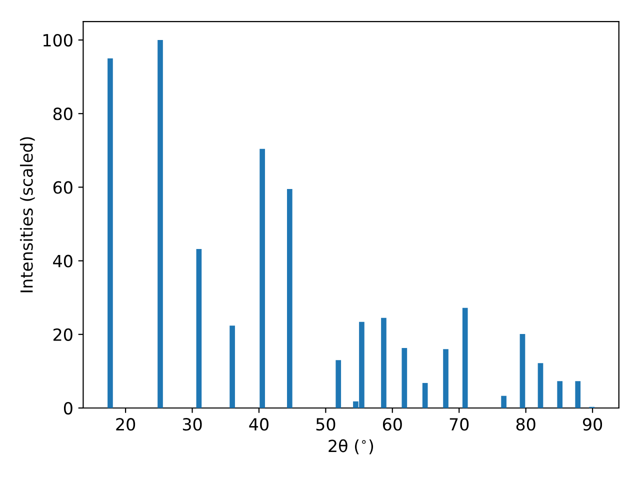  What do you see at coordinates (459, 424) in the screenshot?
I see `x-tick-label: 70` at bounding box center [459, 424].